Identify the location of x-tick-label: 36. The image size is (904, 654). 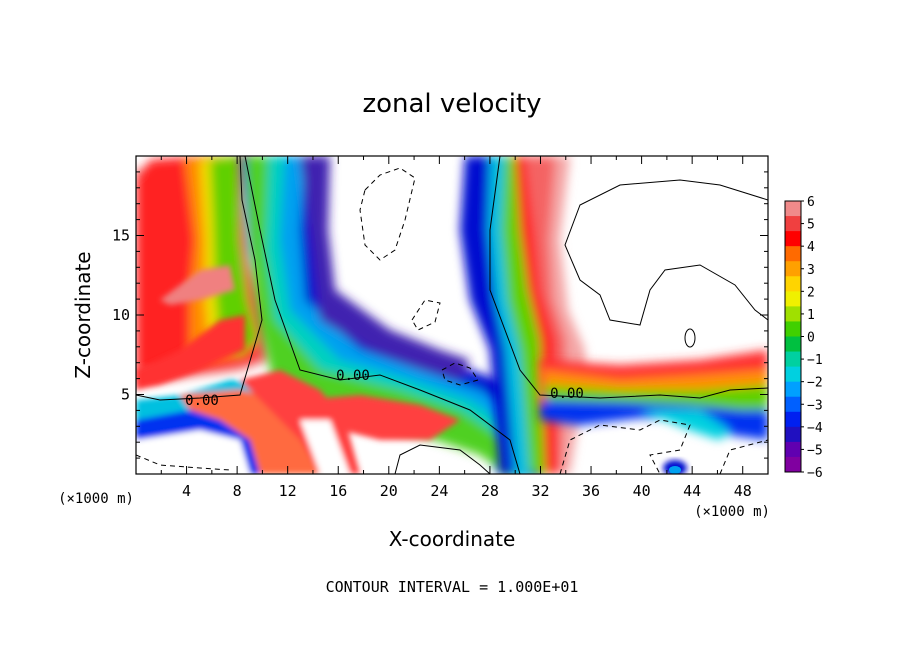
(591, 491).